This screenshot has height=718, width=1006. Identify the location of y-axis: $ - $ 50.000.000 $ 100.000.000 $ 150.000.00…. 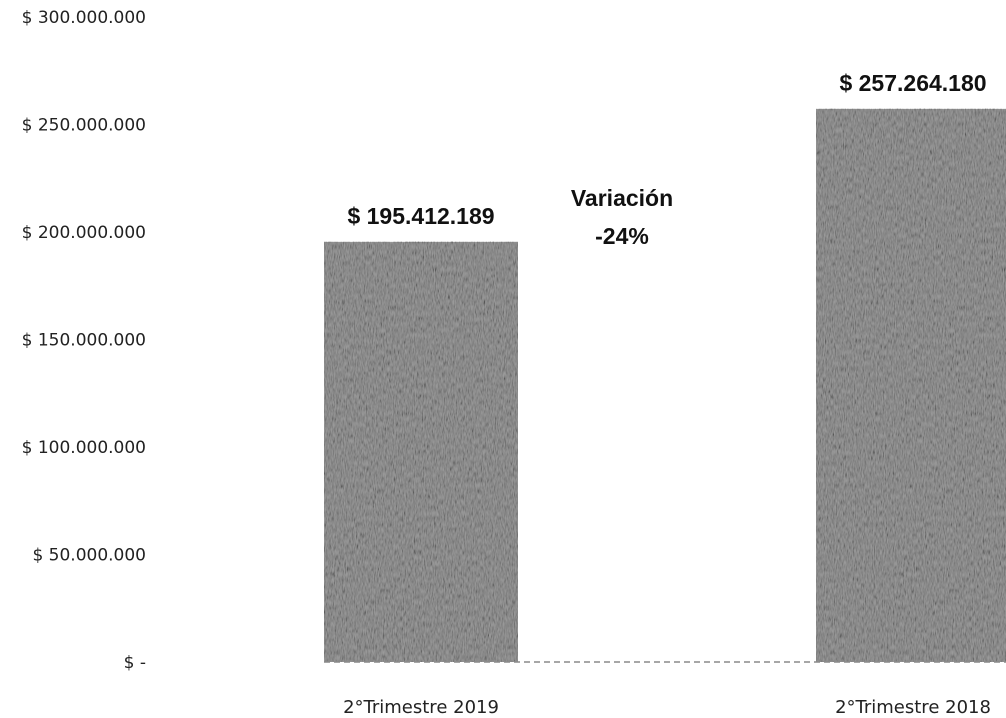
(84, 340).